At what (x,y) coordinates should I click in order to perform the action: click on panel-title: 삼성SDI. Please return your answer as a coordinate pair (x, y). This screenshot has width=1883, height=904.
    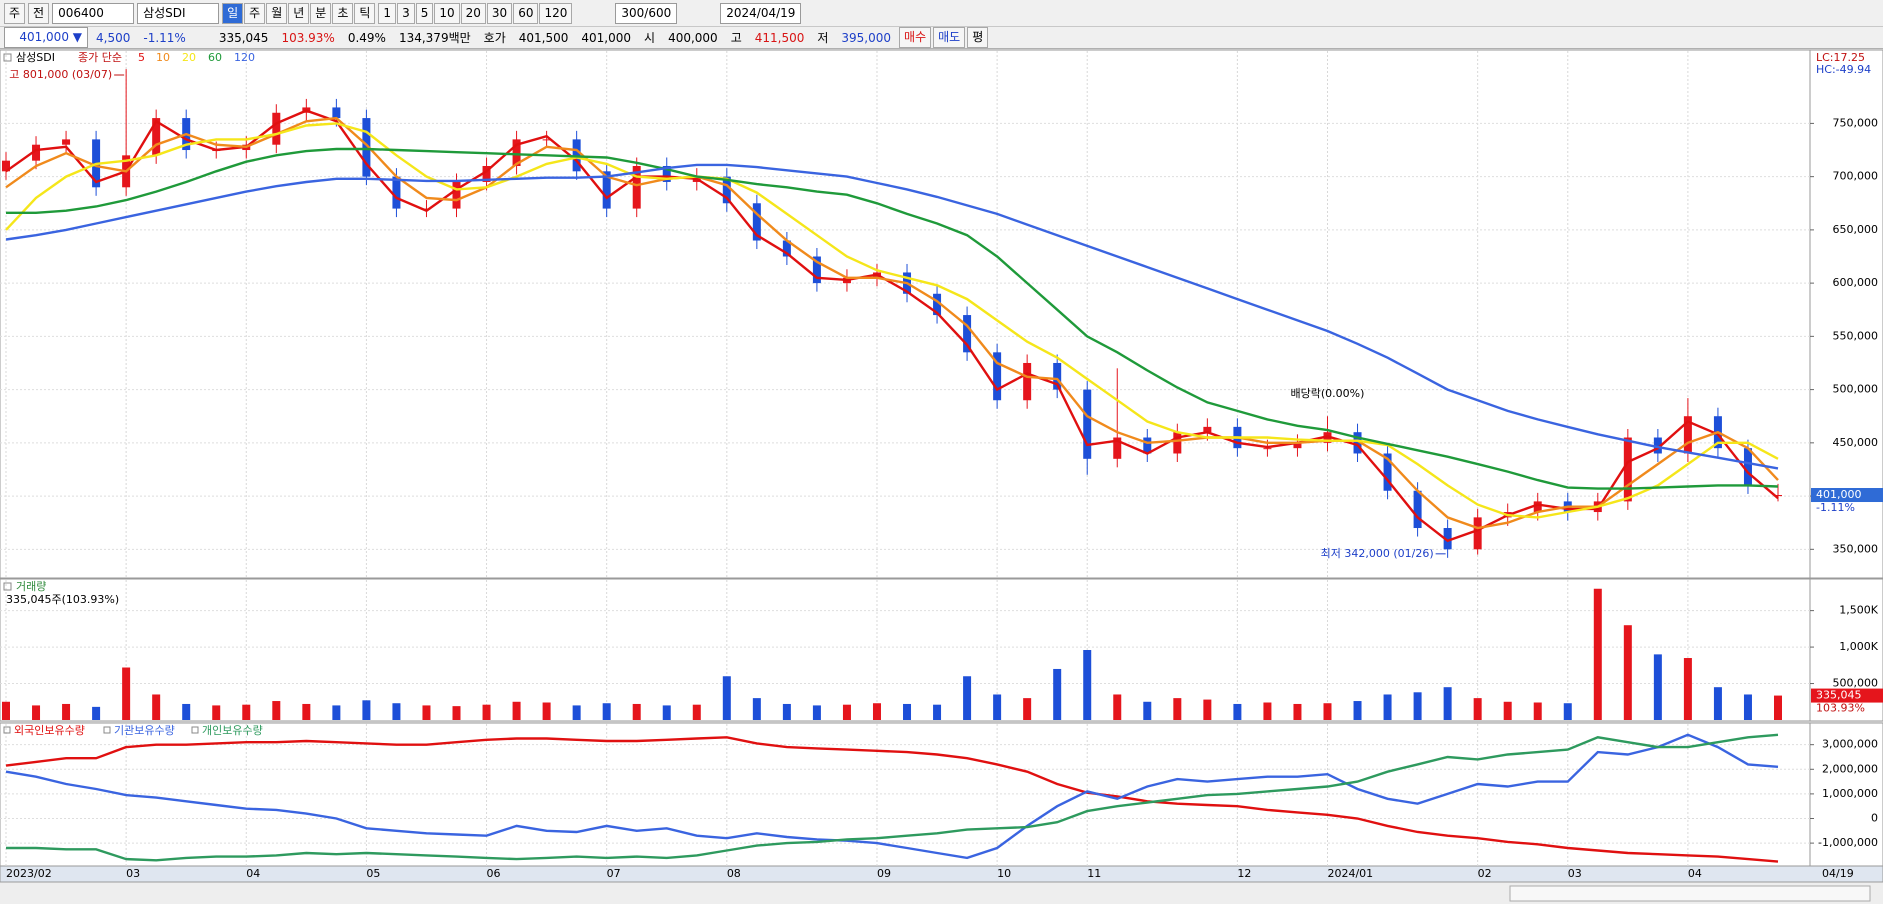
    Looking at the image, I should click on (35, 57).